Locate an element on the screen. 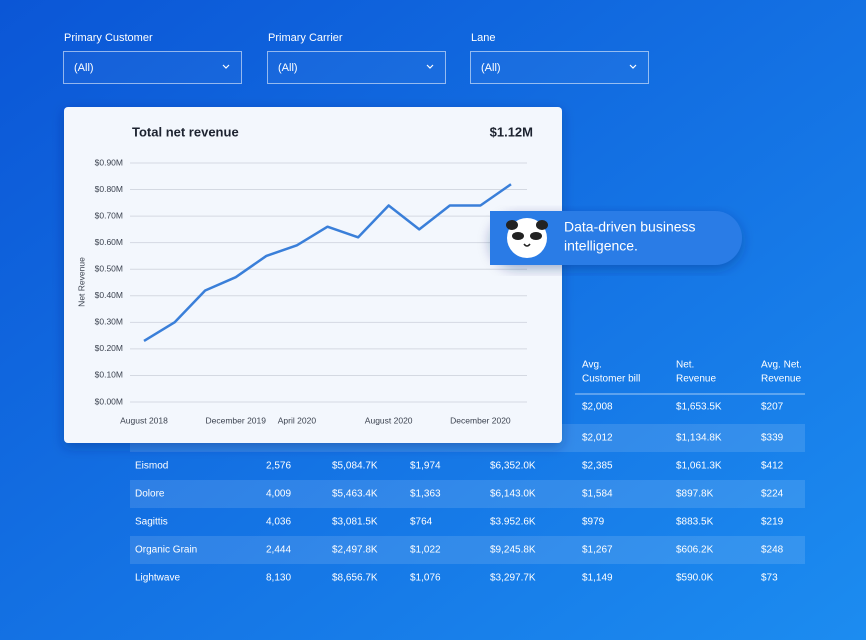 Image resolution: width=866 pixels, height=640 pixels. table-cell: $9,245.8K is located at coordinates (513, 550).